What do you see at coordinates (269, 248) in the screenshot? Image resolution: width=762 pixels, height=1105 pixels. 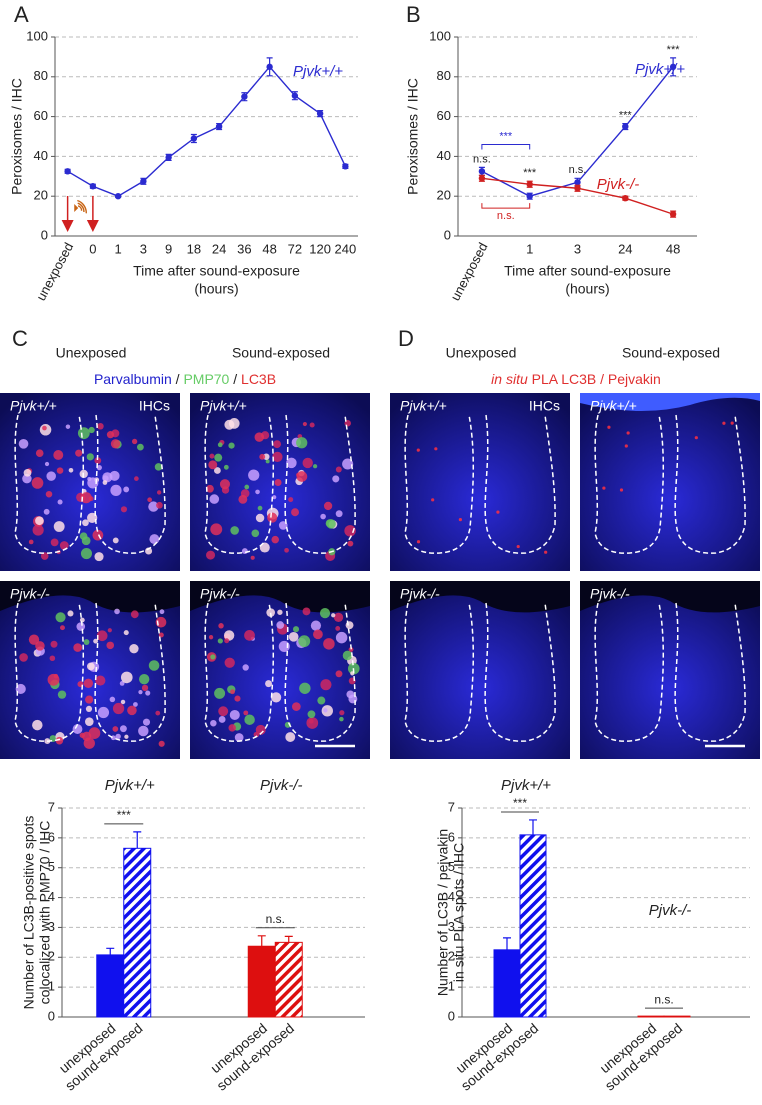 I see `x-tick-label: 48` at bounding box center [269, 248].